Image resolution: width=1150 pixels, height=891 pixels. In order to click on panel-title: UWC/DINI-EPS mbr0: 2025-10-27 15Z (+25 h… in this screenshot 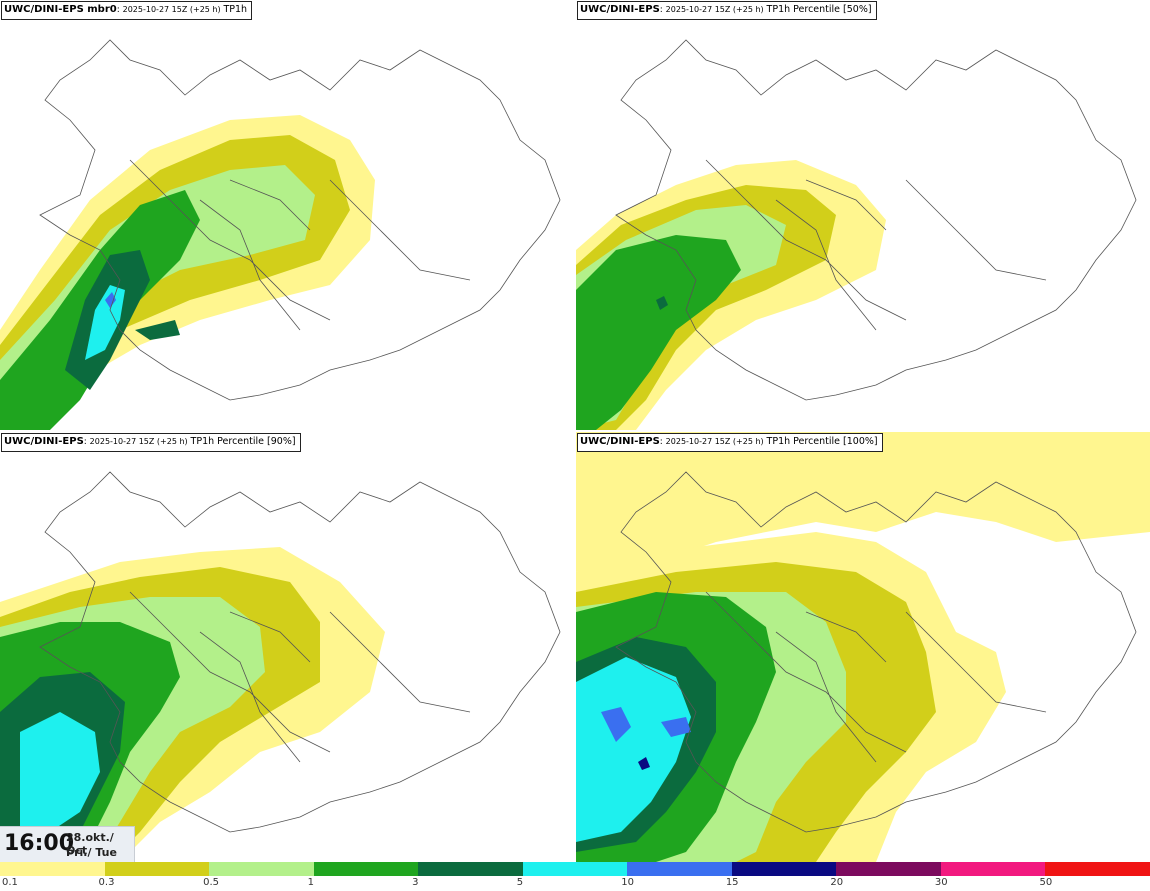, I will do `click(127, 10)`.